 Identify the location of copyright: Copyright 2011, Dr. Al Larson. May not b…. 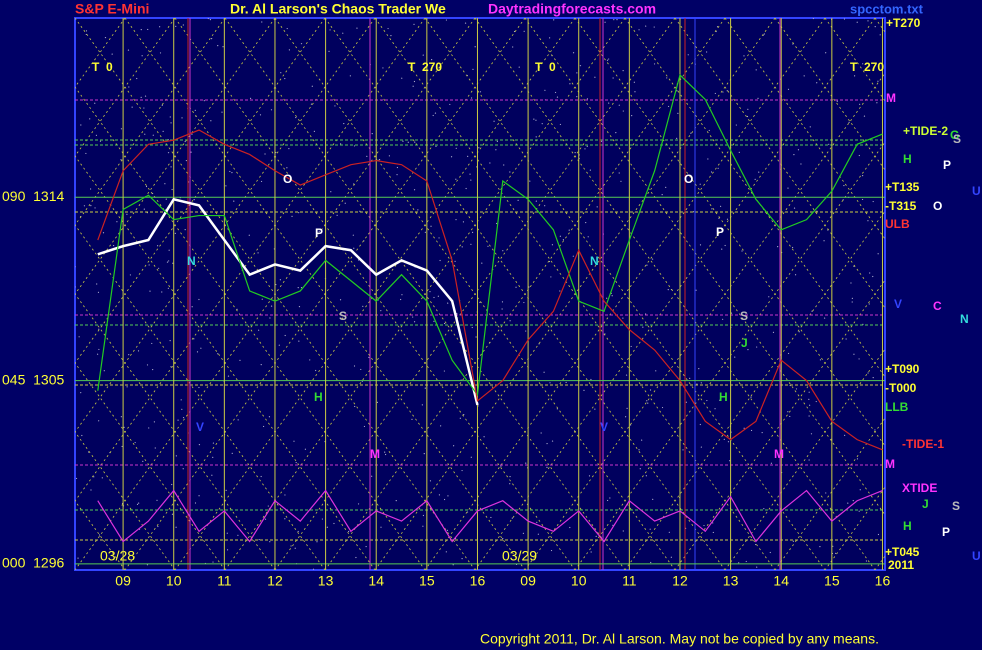
(679, 639).